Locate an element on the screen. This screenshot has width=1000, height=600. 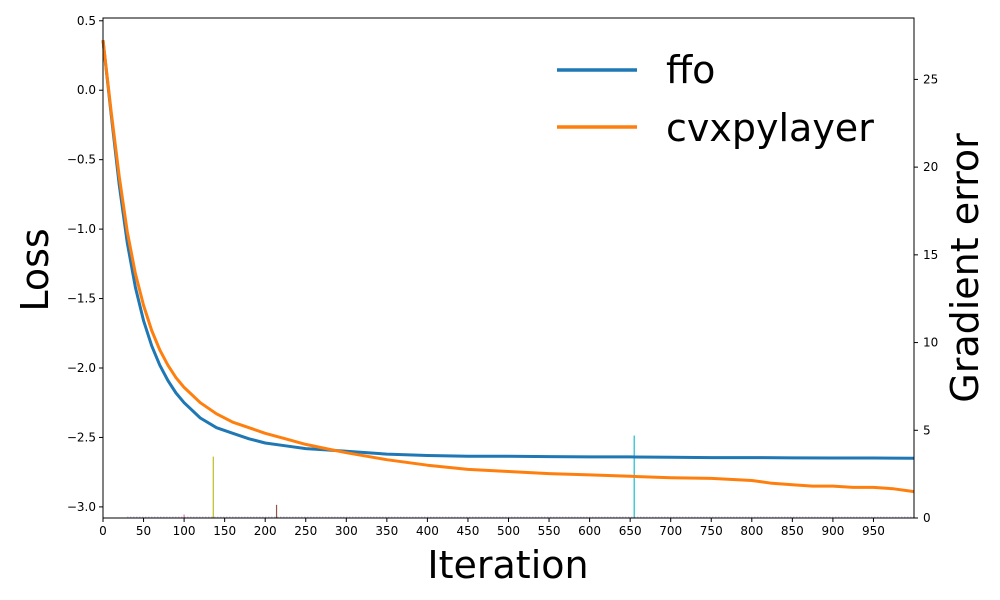
x-tick-label: 0 is located at coordinates (103, 531).